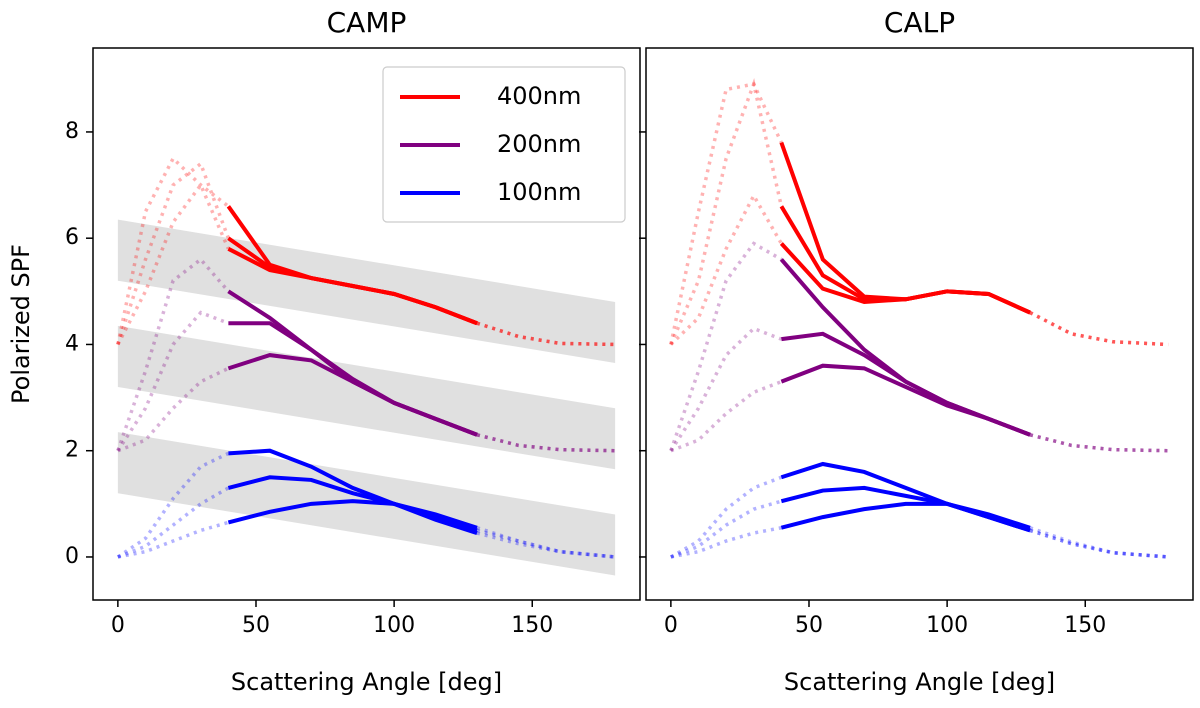 Image resolution: width=1200 pixels, height=708 pixels. What do you see at coordinates (539, 144) in the screenshot?
I see `legend-label: 200nm` at bounding box center [539, 144].